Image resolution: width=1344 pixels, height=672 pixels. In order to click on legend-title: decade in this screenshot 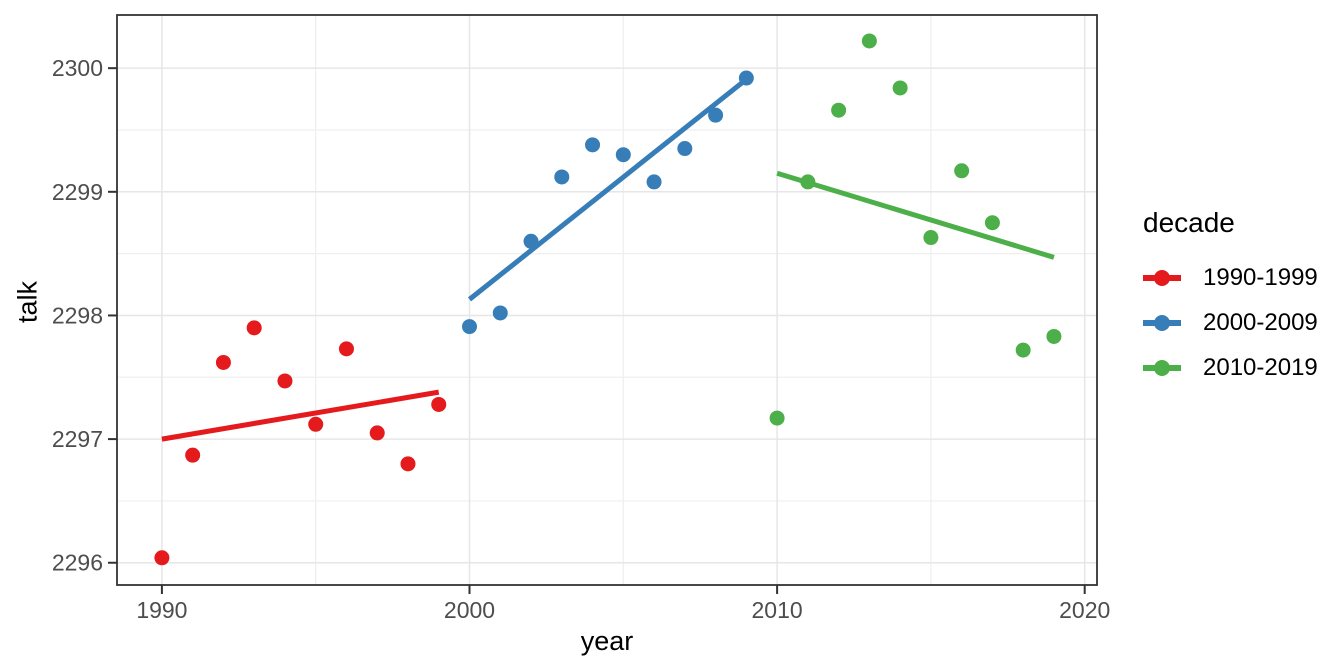, I will do `click(1189, 222)`.